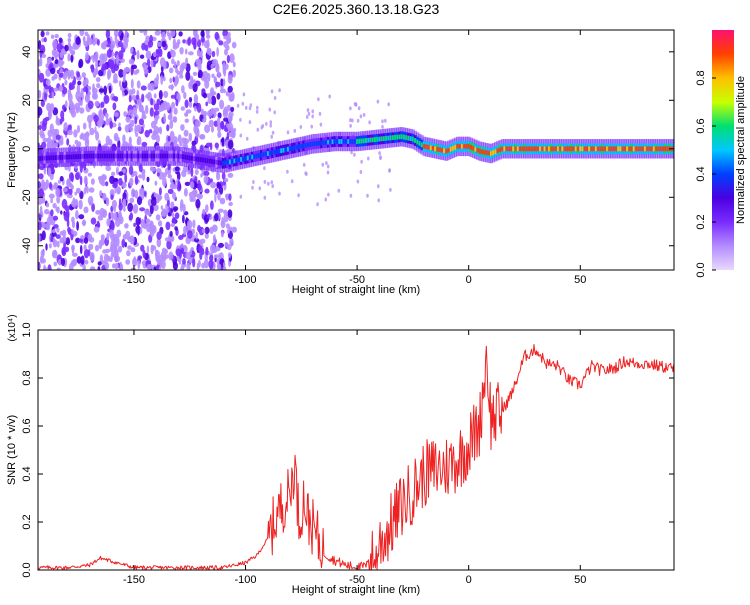 The width and height of the screenshot is (750, 605). Describe the element at coordinates (357, 280) in the screenshot. I see `x-tick-label: -50` at that location.